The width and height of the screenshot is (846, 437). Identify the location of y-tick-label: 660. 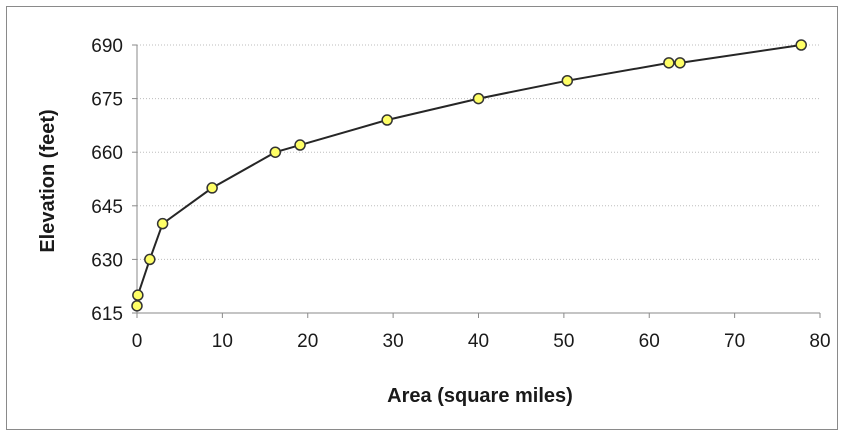
(107, 153).